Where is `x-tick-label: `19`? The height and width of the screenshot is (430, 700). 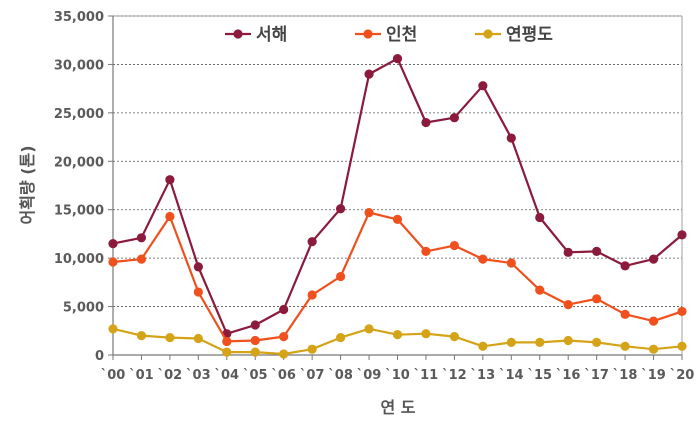 x-tick-label: `19 is located at coordinates (653, 375).